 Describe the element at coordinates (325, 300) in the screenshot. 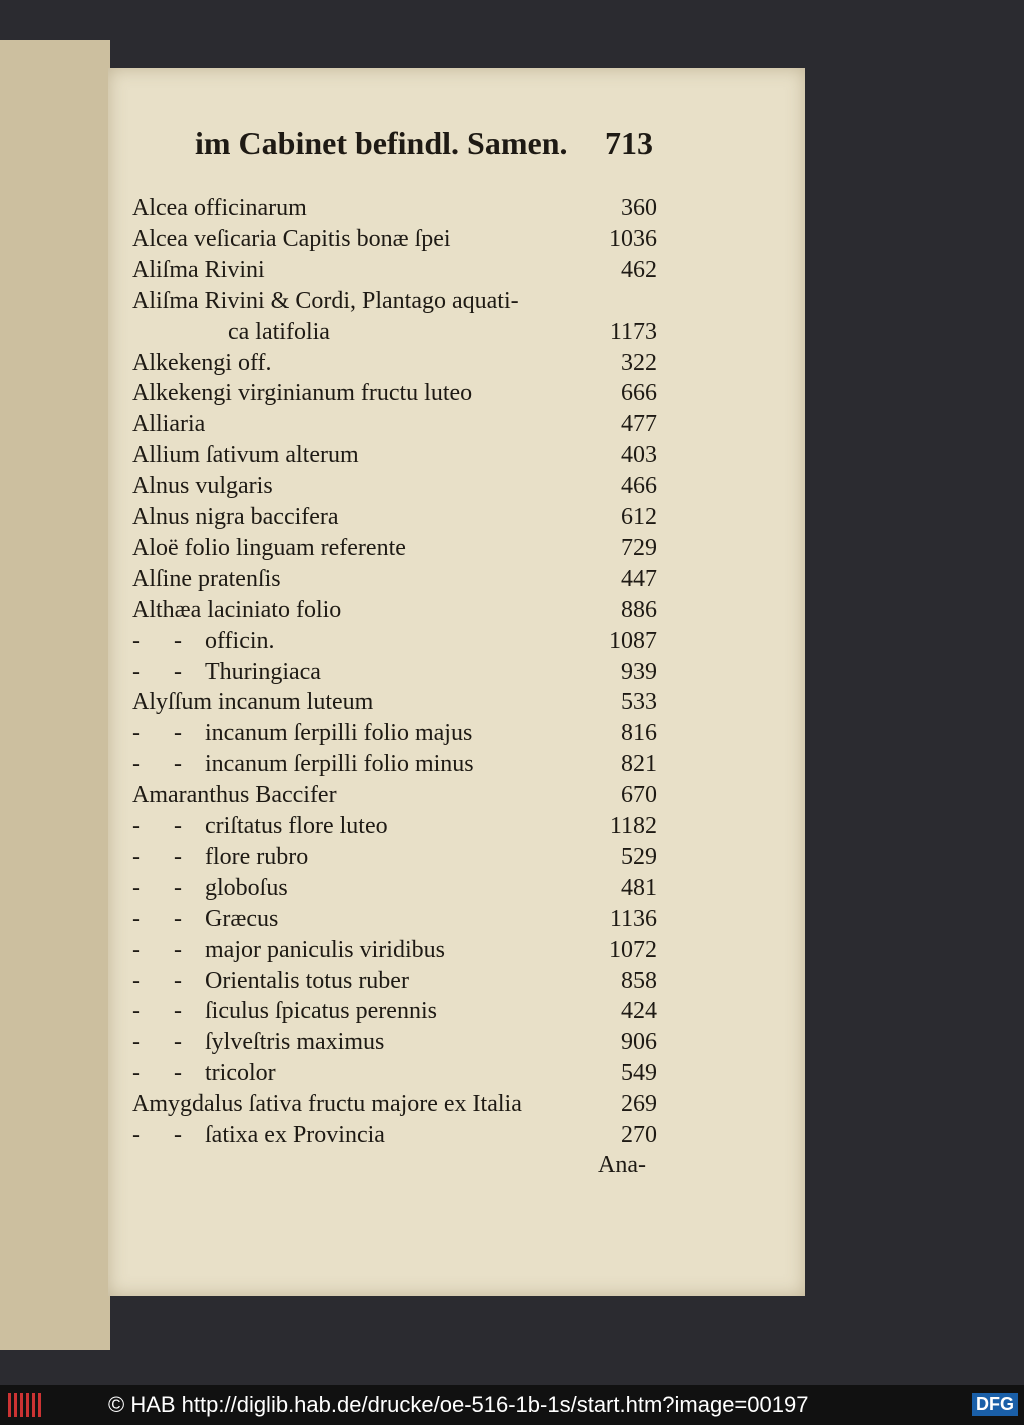

I see `entry-name: Aliſma Rivini & Cordi, Plantago aquati-` at that location.